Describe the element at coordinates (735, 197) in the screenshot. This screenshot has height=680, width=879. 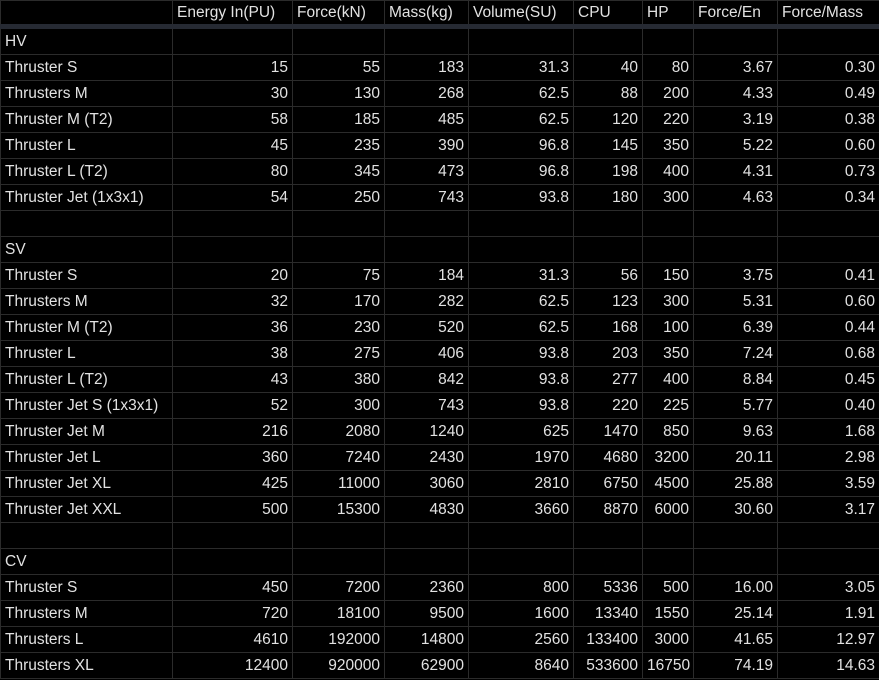
I see `value-cell: 4.63` at that location.